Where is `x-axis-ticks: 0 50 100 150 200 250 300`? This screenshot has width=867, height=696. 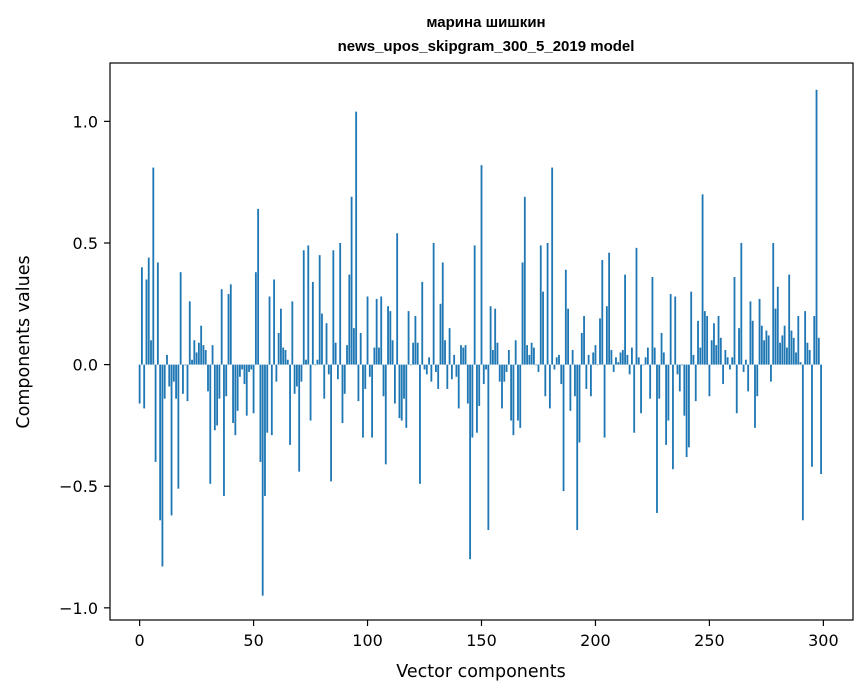 x-axis-ticks: 0 50 100 150 200 250 300 is located at coordinates (487, 635).